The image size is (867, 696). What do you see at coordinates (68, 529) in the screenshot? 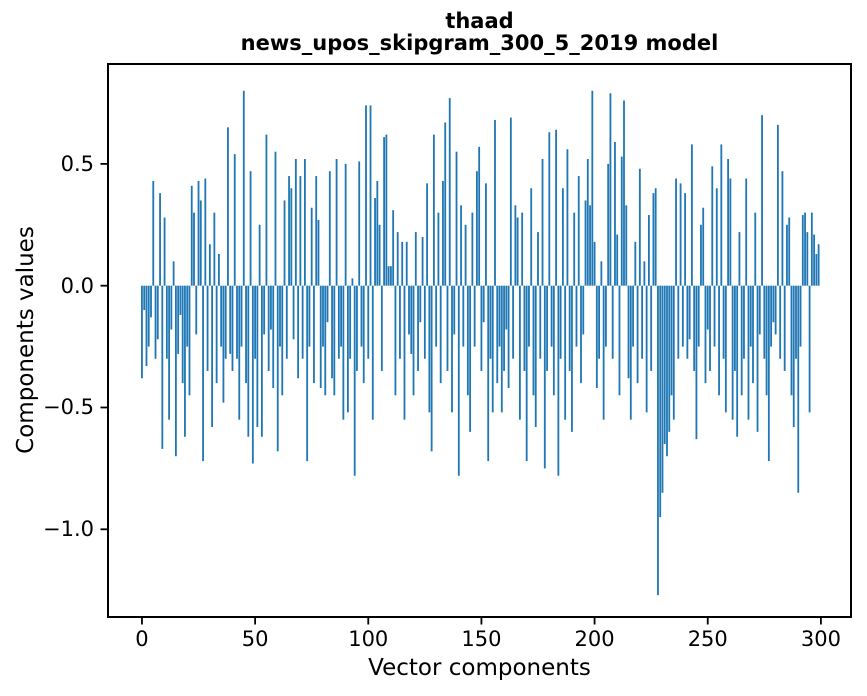
I see `y-tick-label: −1.0` at bounding box center [68, 529].